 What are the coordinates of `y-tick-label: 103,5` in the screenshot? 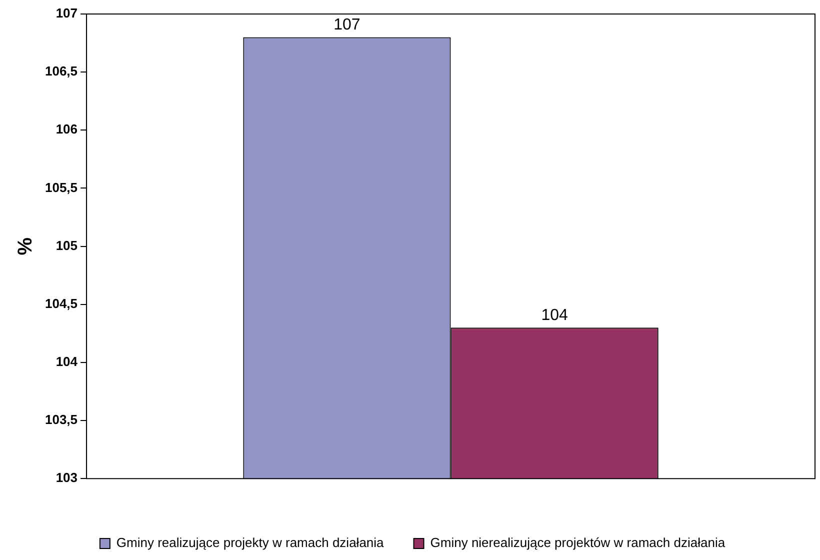 It's located at (61, 420).